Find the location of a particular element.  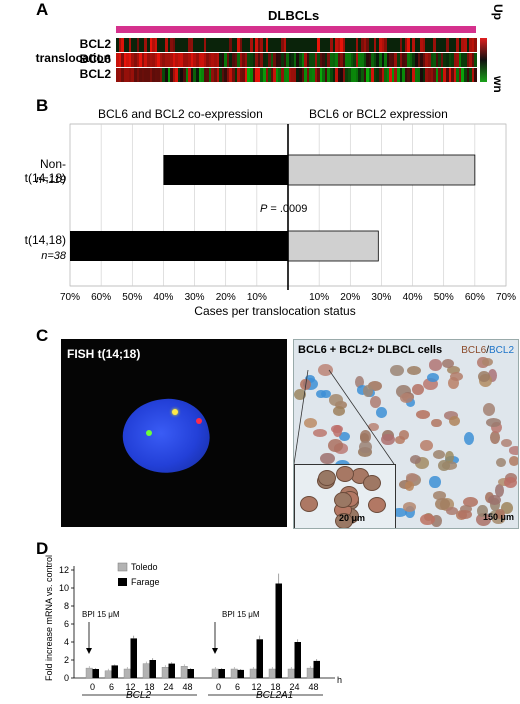

hours-unit: h is located at coordinates (340, 680).